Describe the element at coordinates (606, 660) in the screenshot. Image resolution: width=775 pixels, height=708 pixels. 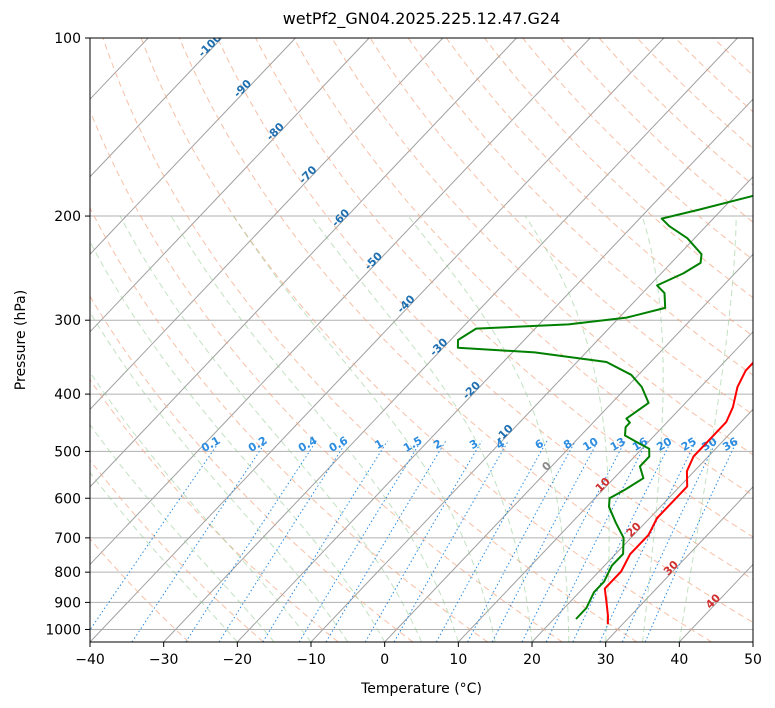
I see `x-tick-label: 30` at that location.